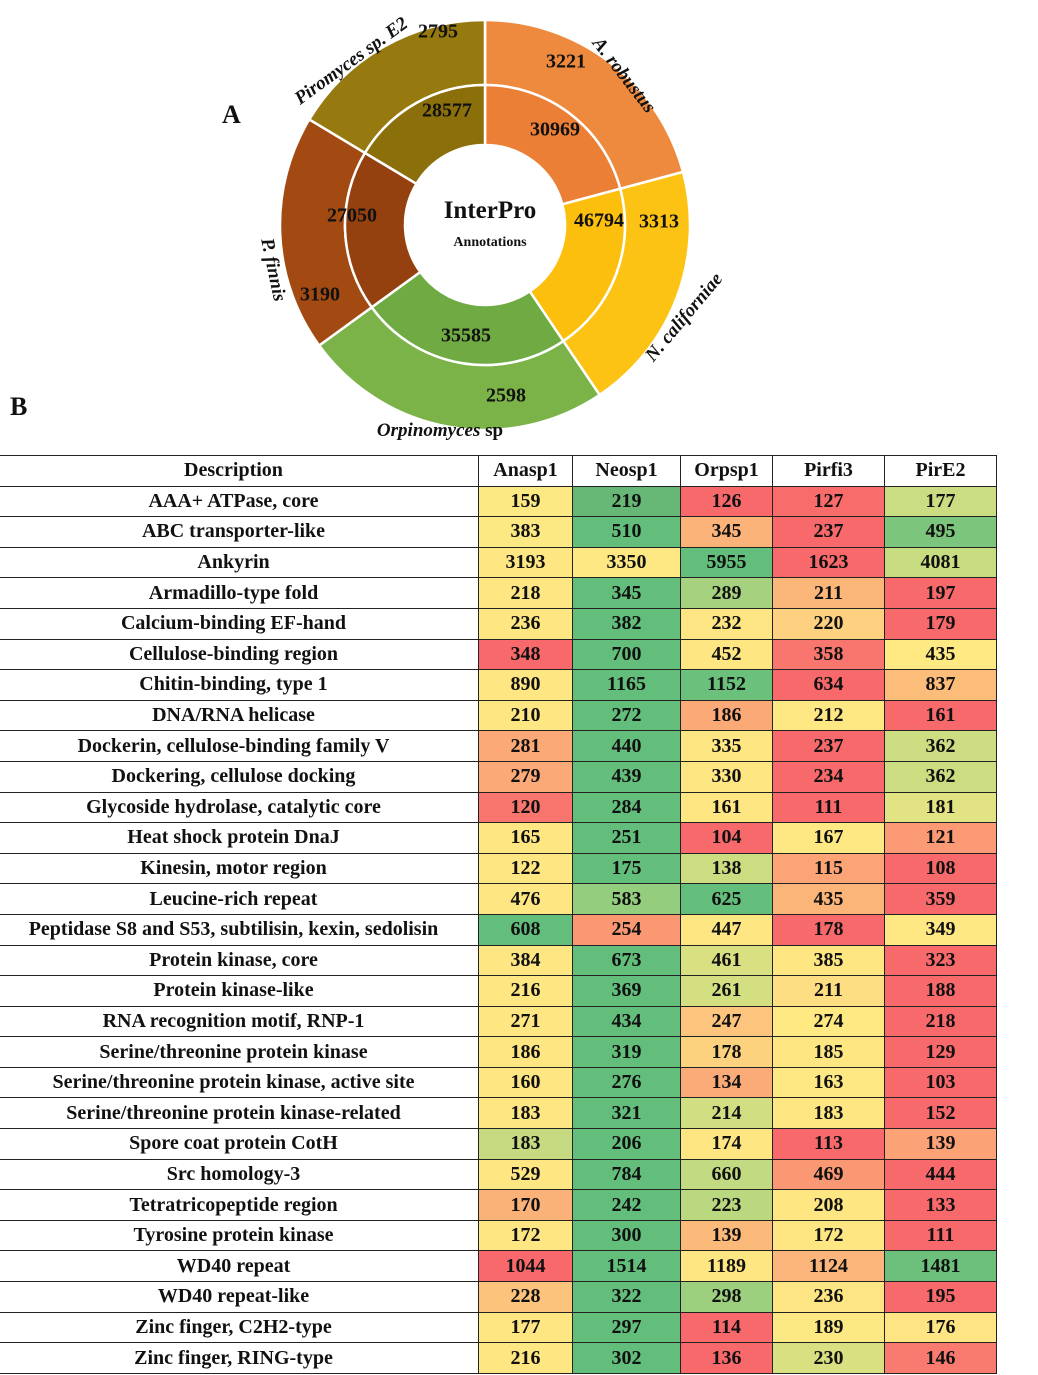 This screenshot has height=1375, width=1038. Describe the element at coordinates (525, 1235) in the screenshot. I see `heatmap-cell: 172` at that location.